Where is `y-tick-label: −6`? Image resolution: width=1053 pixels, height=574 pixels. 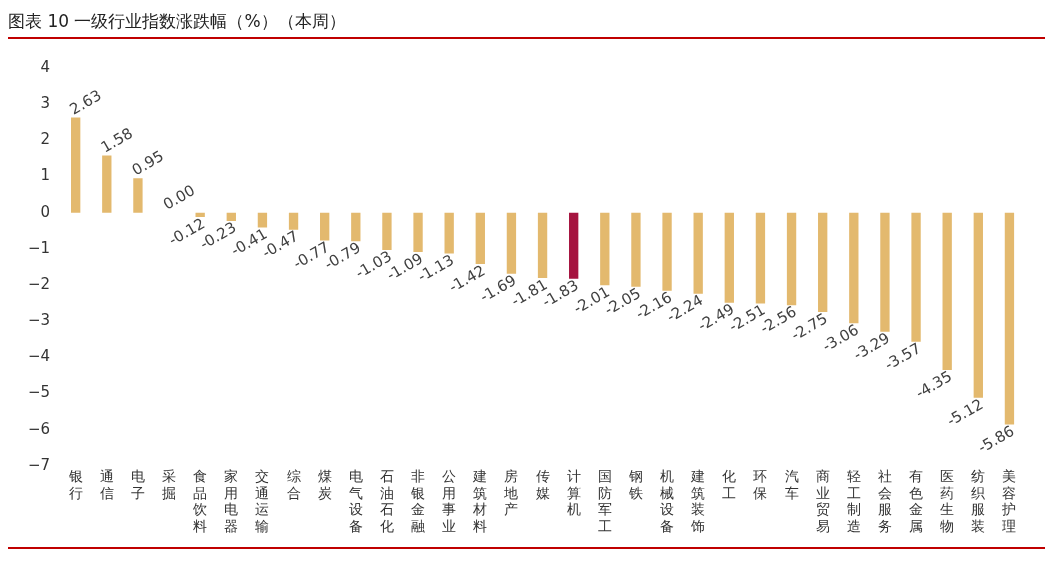
y-tick-label: −6 is located at coordinates (39, 428).